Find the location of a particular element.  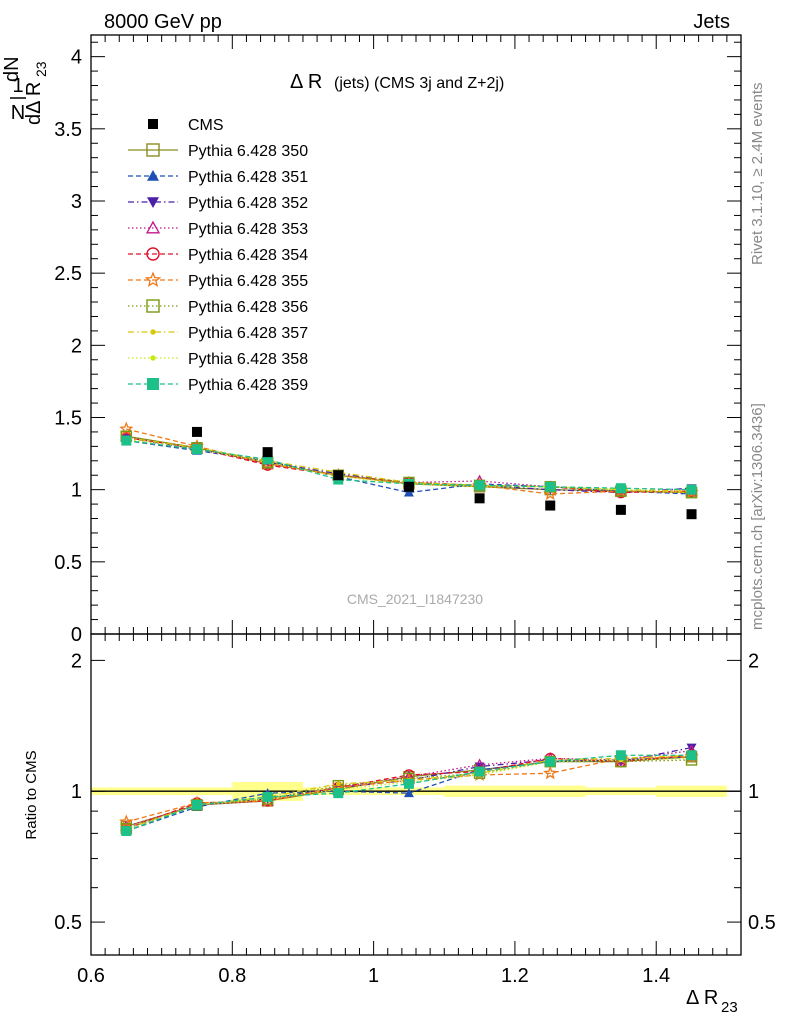

top-y-axis-title: 1 N dΔ R 23 dN is located at coordinates (25, 90).